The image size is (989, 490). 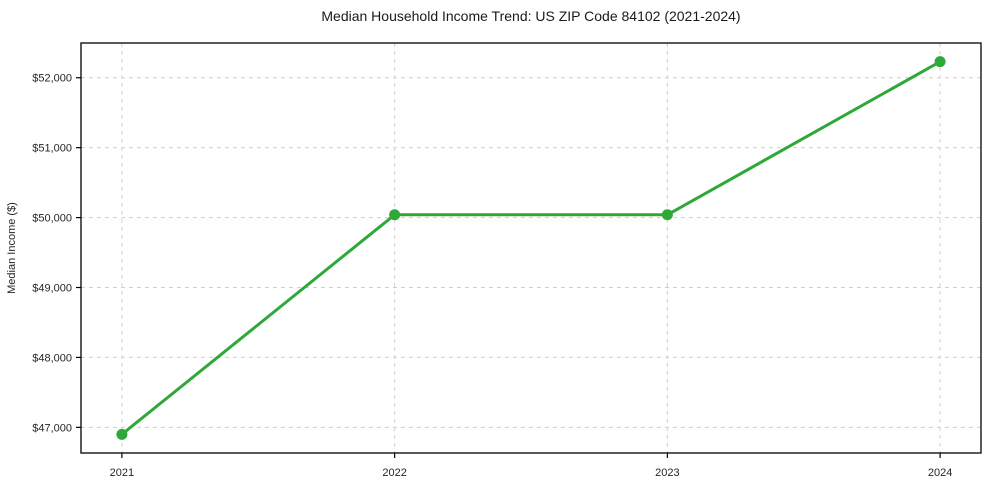 I want to click on y-axis-label: Median Income ($), so click(x=12, y=248).